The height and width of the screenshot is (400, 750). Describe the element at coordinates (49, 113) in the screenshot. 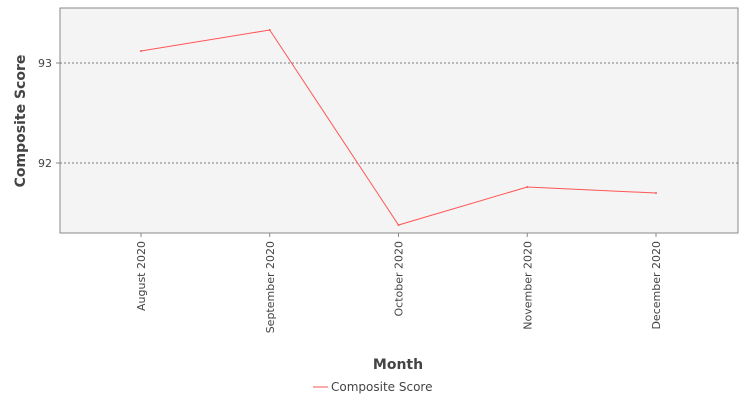

I see `y-axis-ticks: 92 93` at that location.